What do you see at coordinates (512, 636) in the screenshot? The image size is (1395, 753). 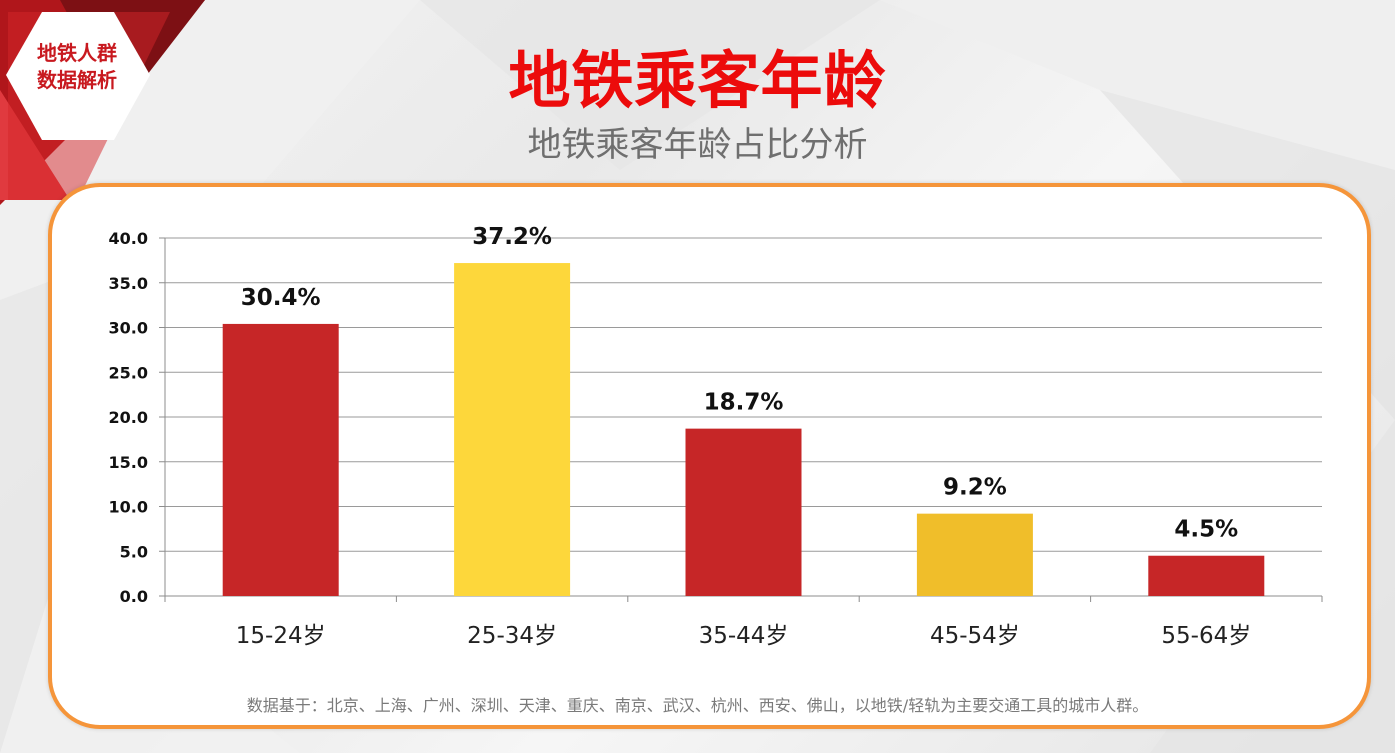 I see `x-tick-label: 25-34岁` at bounding box center [512, 636].